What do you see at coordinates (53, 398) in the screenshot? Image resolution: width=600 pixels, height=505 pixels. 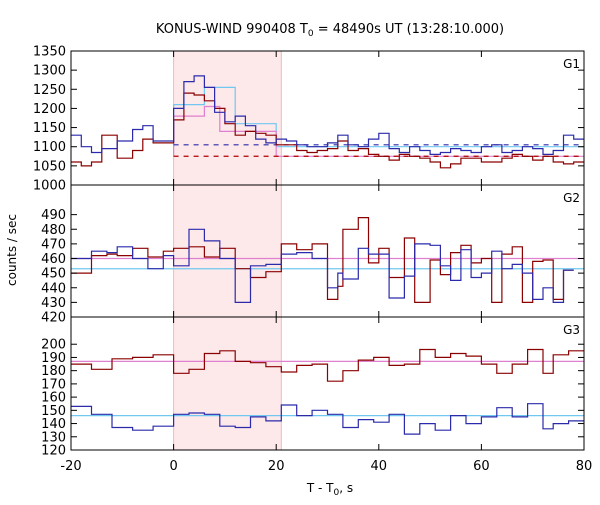 I see `y-tick-label: 160` at bounding box center [53, 398].